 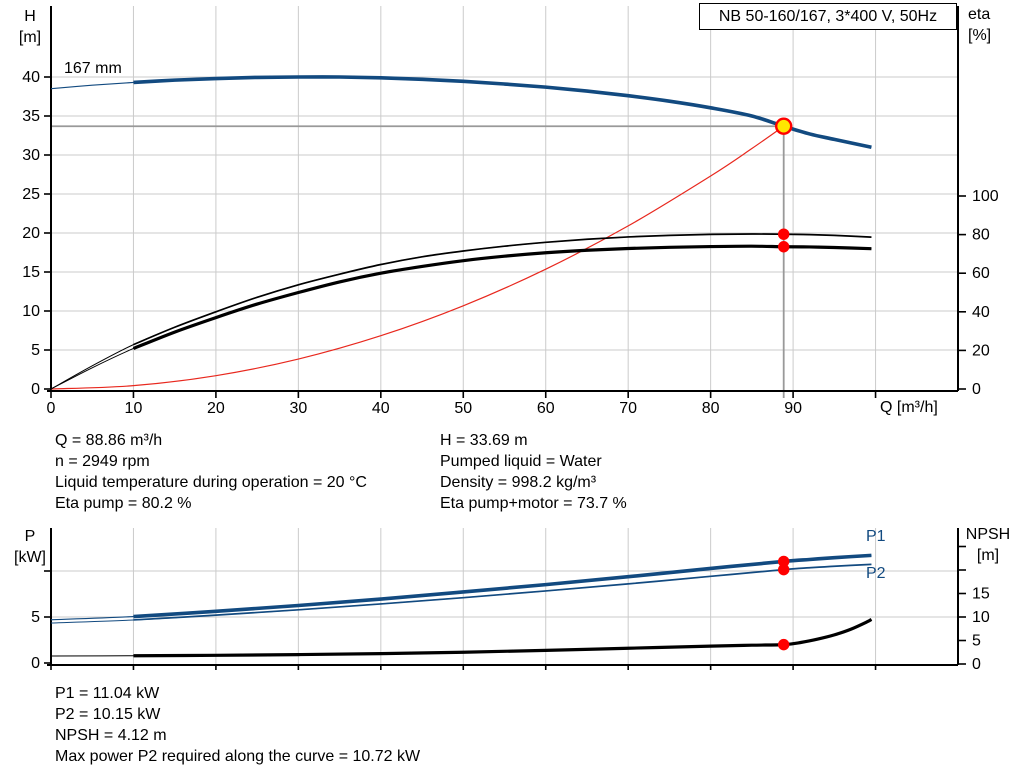 What do you see at coordinates (31, 116) in the screenshot?
I see `svg-text: 35` at bounding box center [31, 116].